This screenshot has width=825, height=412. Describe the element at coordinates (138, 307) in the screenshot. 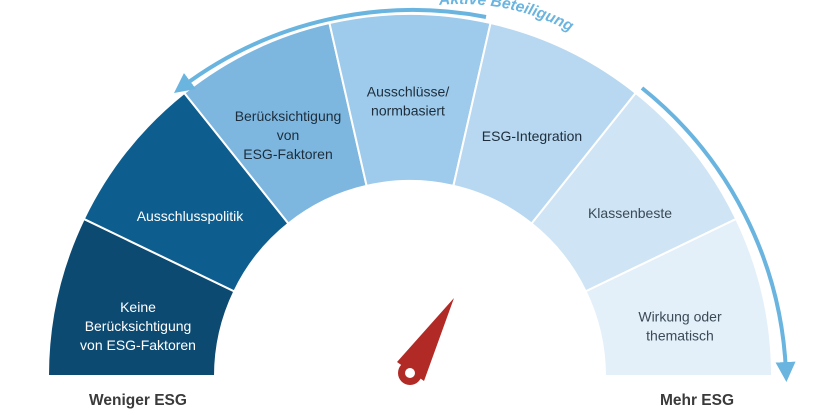

I see `segment-label-no-esg: Keine` at that location.